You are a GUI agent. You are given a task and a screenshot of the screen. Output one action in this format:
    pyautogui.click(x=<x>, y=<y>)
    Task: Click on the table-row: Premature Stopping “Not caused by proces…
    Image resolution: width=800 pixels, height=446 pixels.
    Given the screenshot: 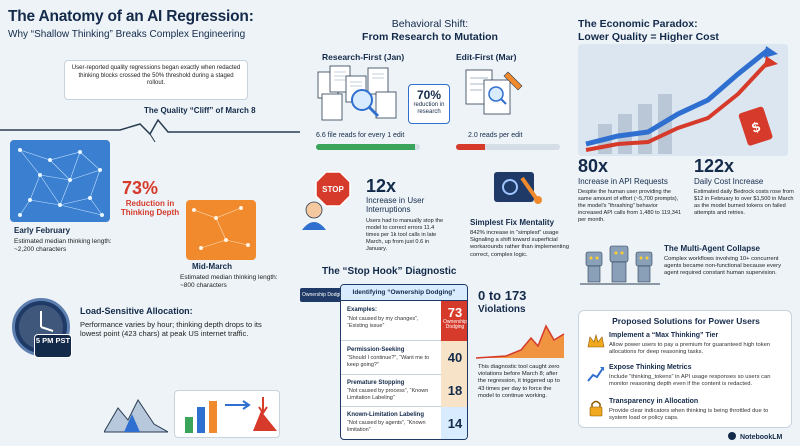 What is the action you would take?
    pyautogui.click(x=404, y=391)
    